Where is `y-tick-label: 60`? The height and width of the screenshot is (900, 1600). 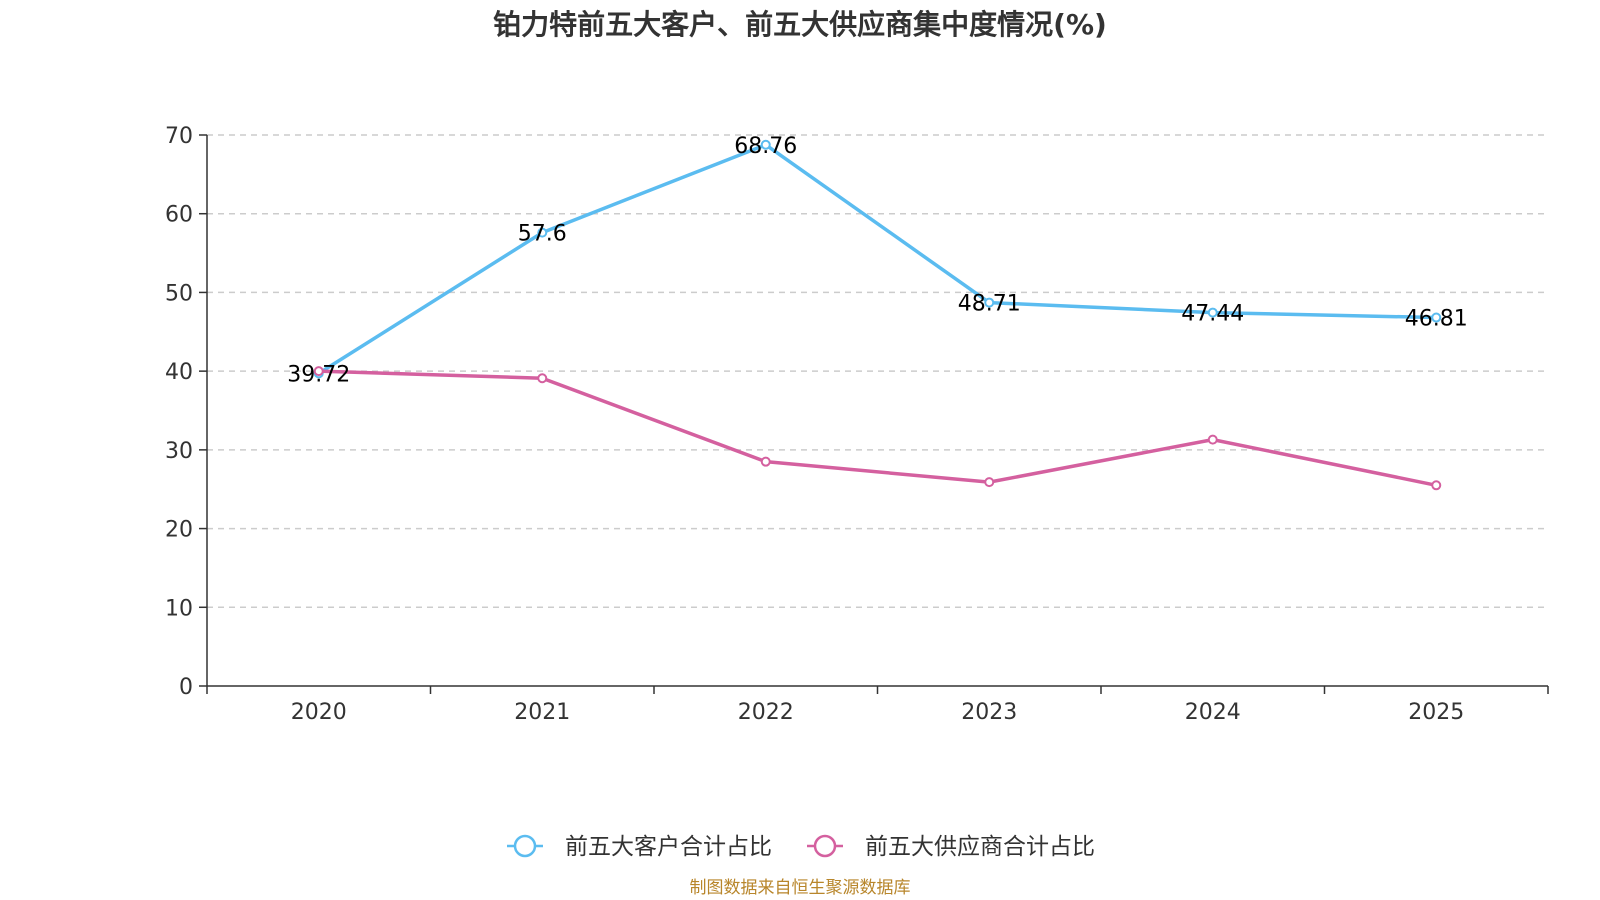
y-tick-label: 60 is located at coordinates (179, 215).